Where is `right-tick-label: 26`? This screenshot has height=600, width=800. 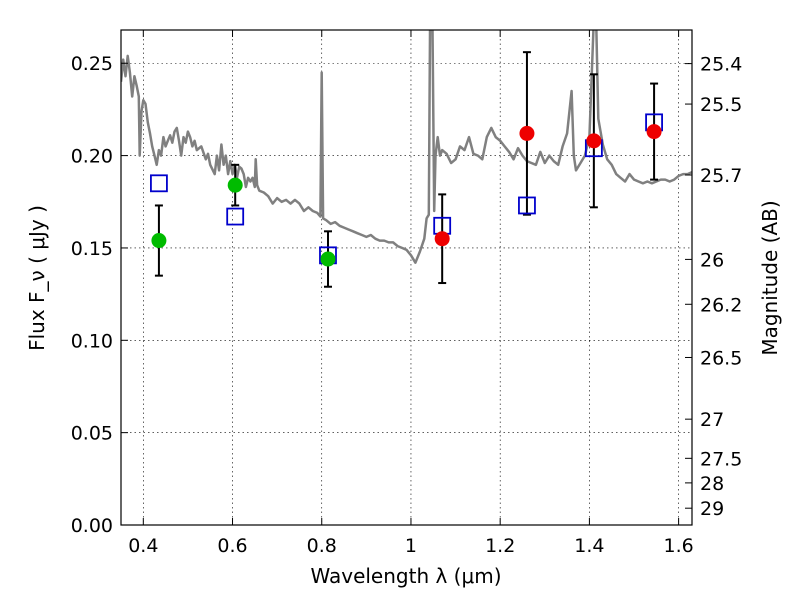 right-tick-label: 26 is located at coordinates (712, 260).